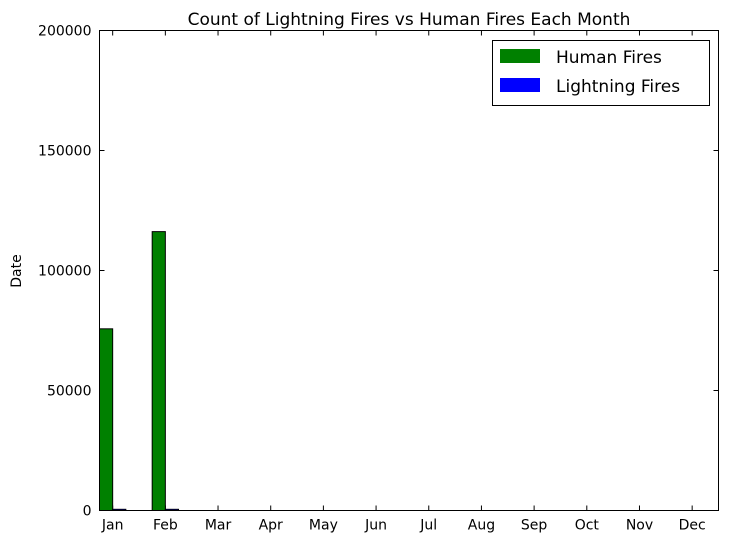 This screenshot has width=729, height=546. What do you see at coordinates (69, 392) in the screenshot?
I see `y-tick-label: 50000` at bounding box center [69, 392].